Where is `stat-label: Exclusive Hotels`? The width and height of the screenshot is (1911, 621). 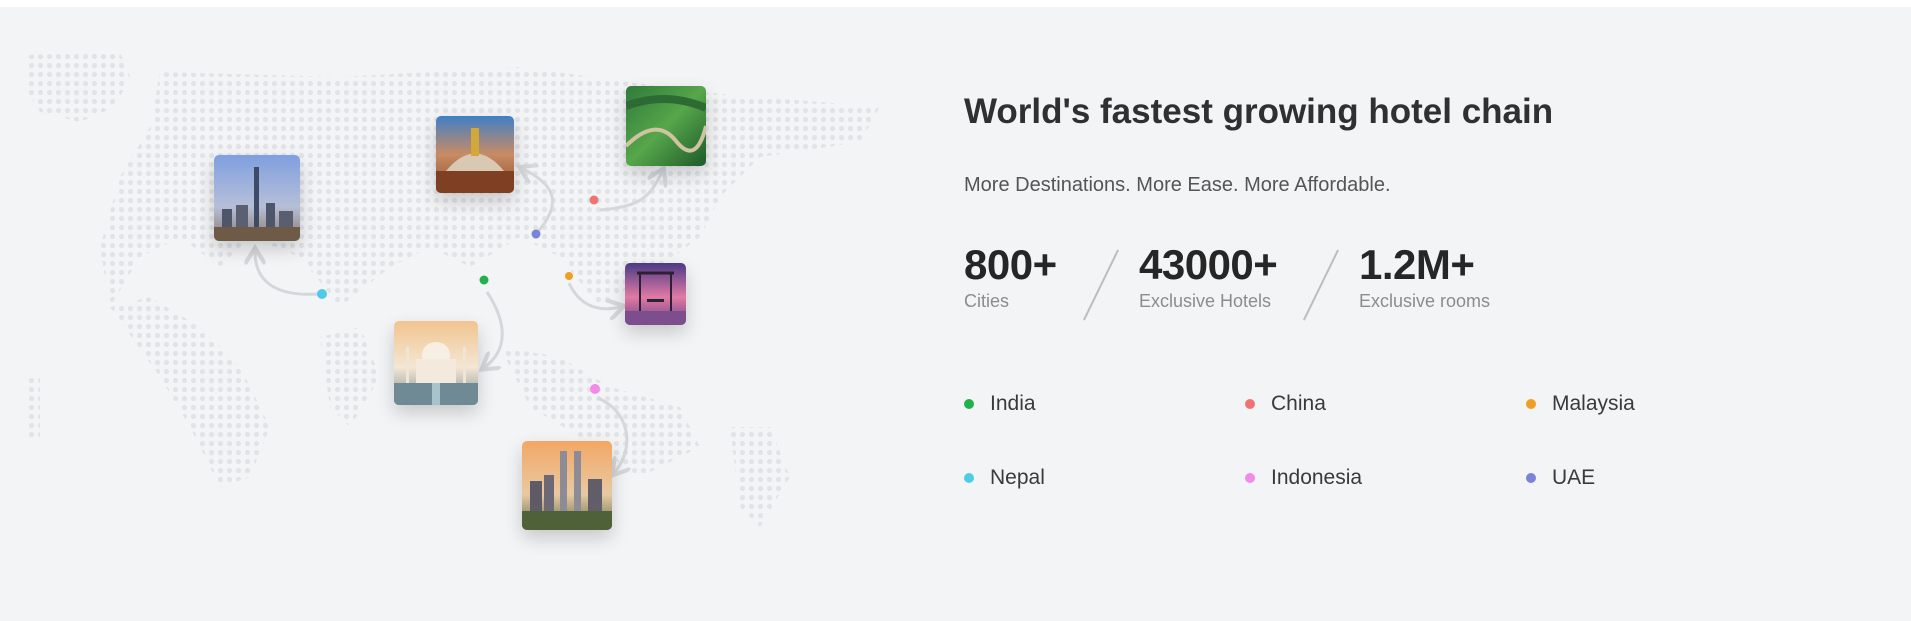
stat-label: Exclusive Hotels is located at coordinates (1205, 301).